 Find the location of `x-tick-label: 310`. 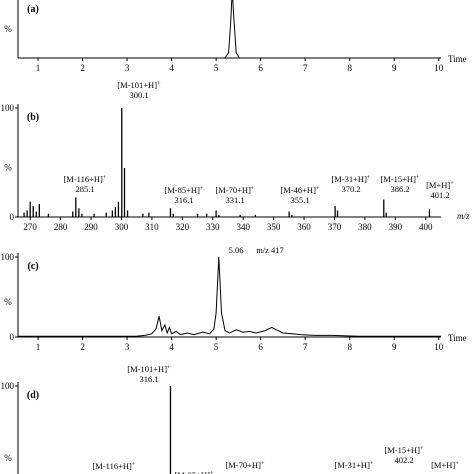

x-tick-label: 310 is located at coordinates (152, 227).